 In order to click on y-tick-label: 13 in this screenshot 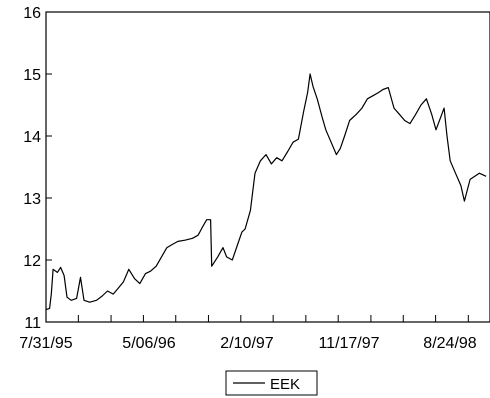, I will do `click(32, 199)`.